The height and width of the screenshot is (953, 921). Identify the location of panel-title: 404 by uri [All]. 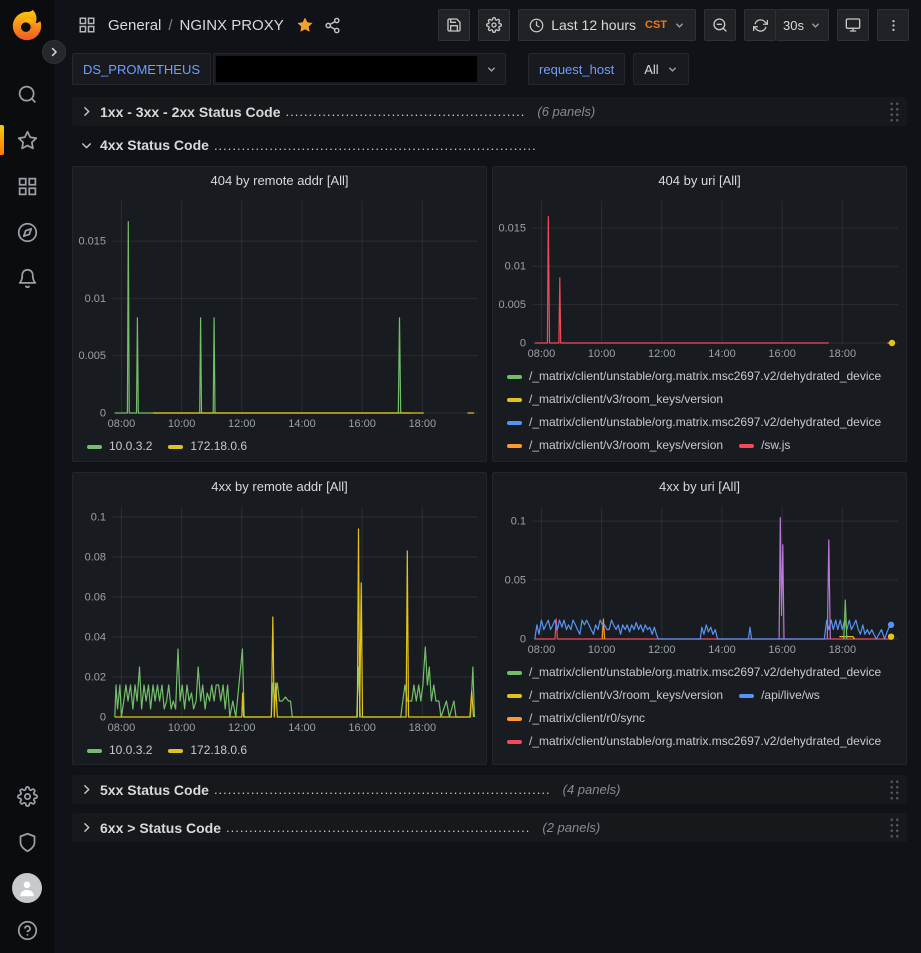
(699, 180).